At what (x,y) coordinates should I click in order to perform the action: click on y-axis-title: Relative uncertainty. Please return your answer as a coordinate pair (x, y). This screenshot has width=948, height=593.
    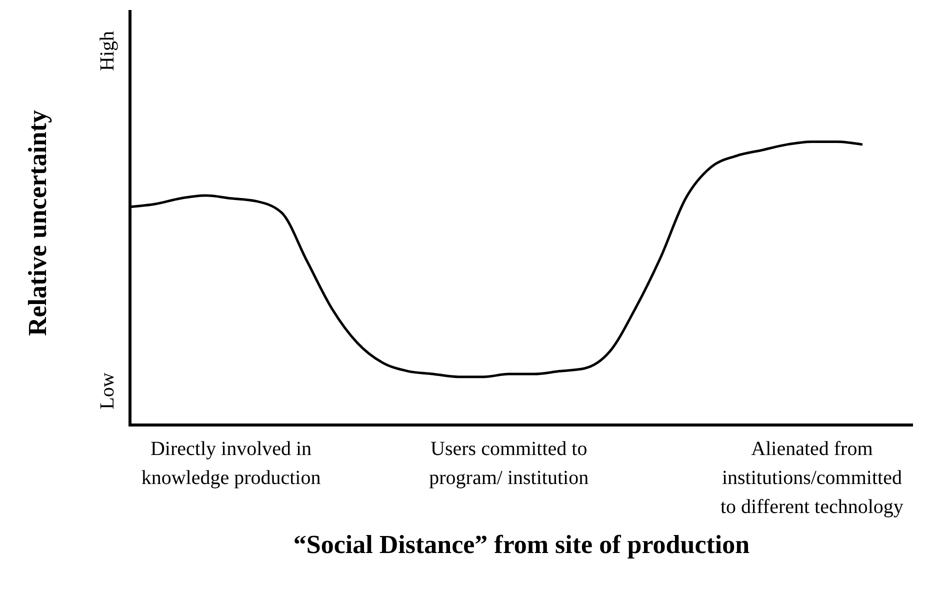
    Looking at the image, I should click on (38, 223).